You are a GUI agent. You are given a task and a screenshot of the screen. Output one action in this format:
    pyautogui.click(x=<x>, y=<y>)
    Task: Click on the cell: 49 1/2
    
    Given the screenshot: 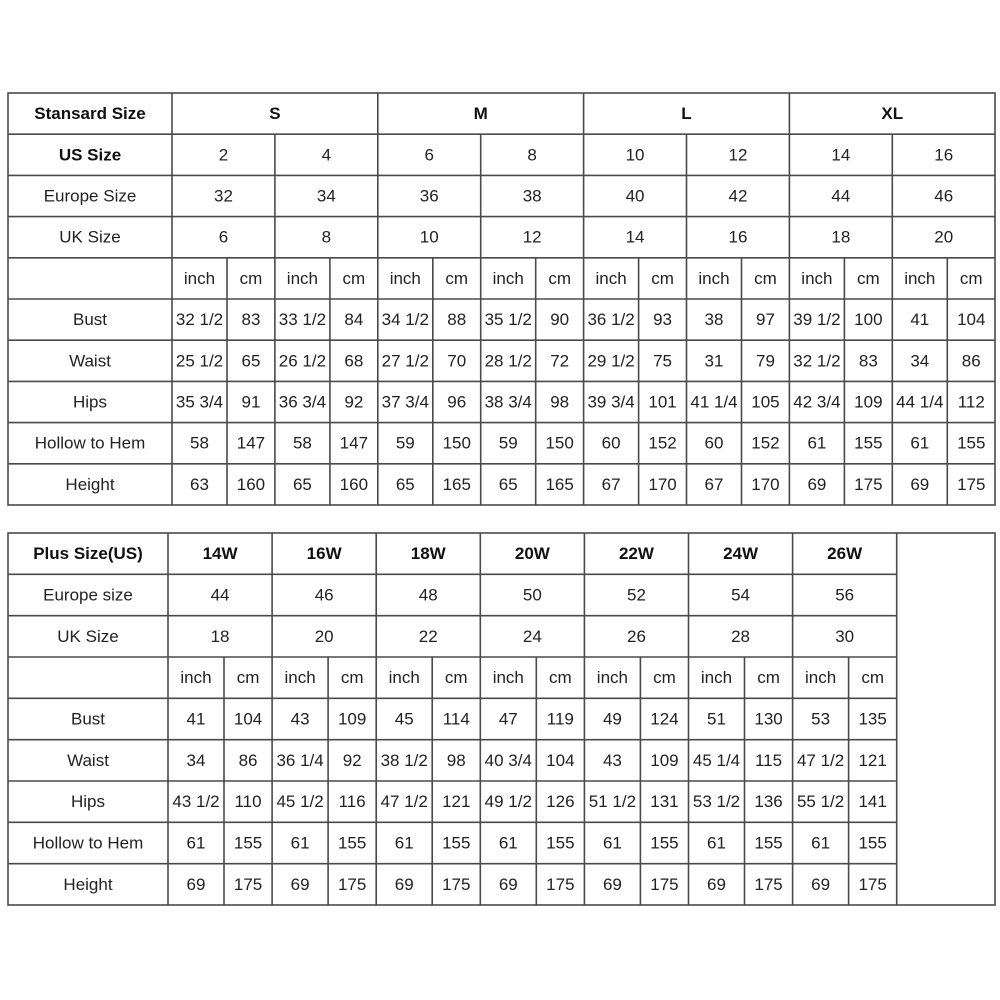 What is the action you would take?
    pyautogui.click(x=508, y=801)
    